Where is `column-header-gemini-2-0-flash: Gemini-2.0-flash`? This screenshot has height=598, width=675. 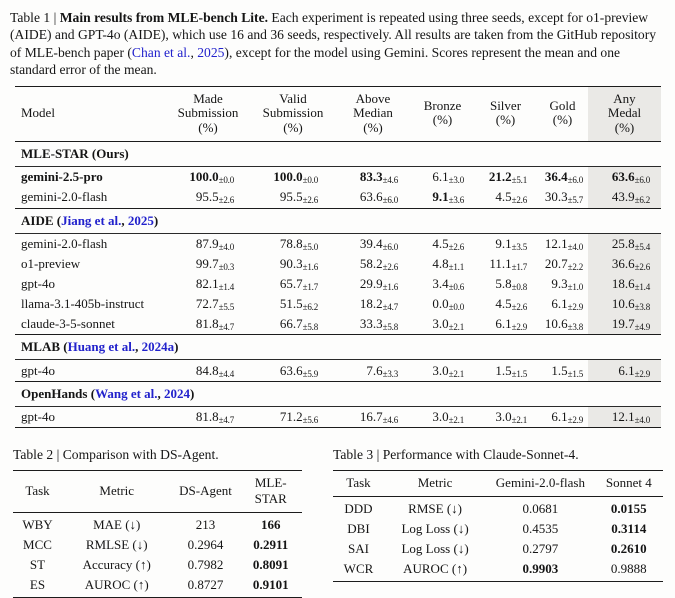
column-header-gemini-2-0-flash: Gemini-2.0-flash is located at coordinates (540, 483).